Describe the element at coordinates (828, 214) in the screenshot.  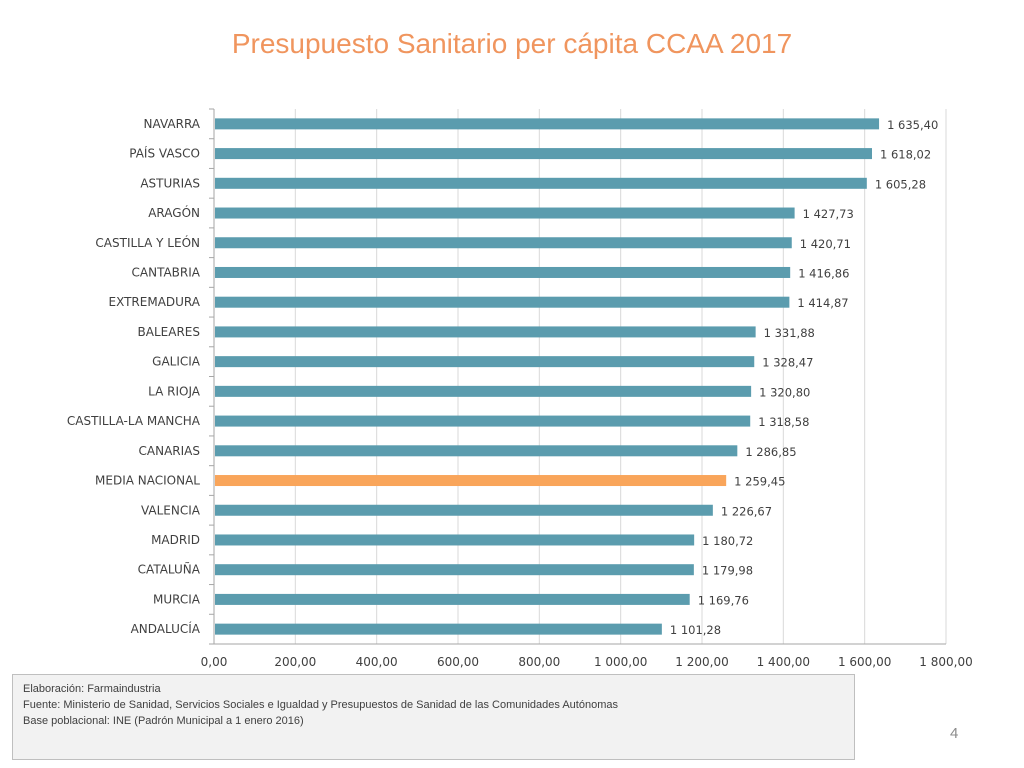
I see `value-label: 1 427,73` at that location.